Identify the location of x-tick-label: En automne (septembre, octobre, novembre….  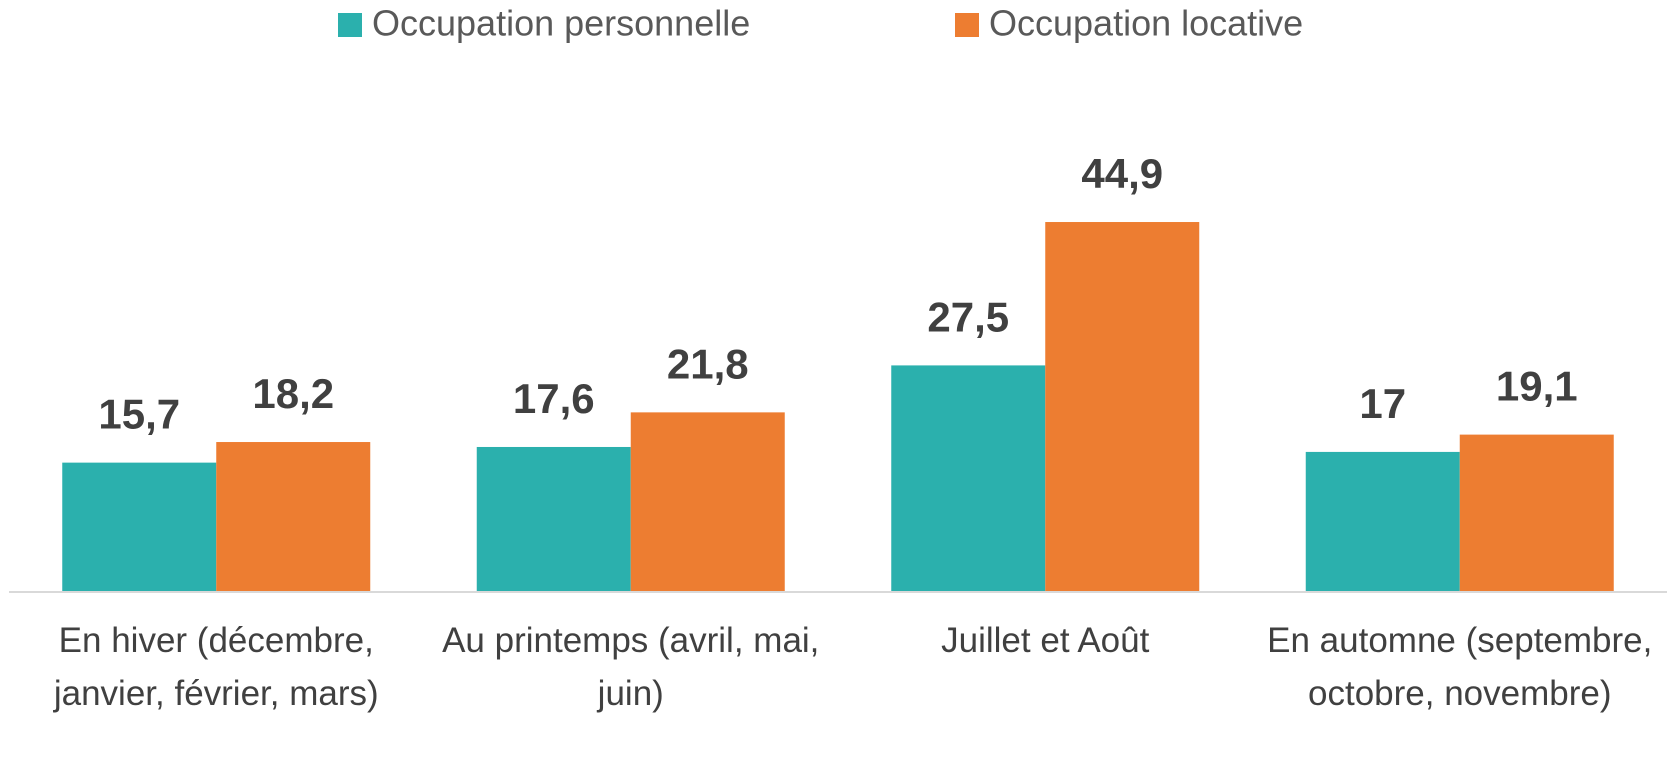
(1460, 667).